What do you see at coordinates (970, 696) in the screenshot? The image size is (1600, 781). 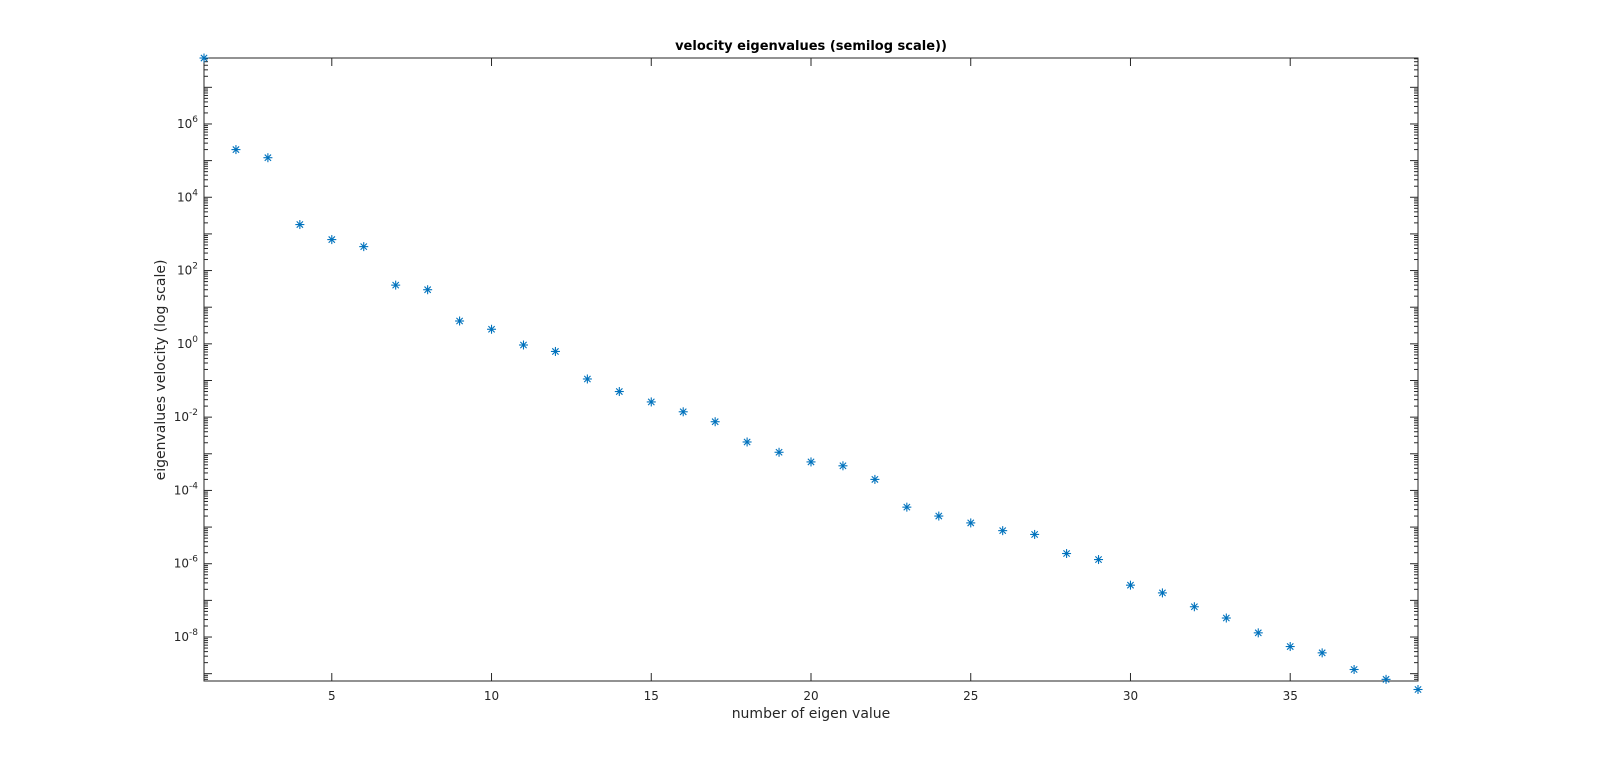 I see `x-tick-label: 25` at bounding box center [970, 696].